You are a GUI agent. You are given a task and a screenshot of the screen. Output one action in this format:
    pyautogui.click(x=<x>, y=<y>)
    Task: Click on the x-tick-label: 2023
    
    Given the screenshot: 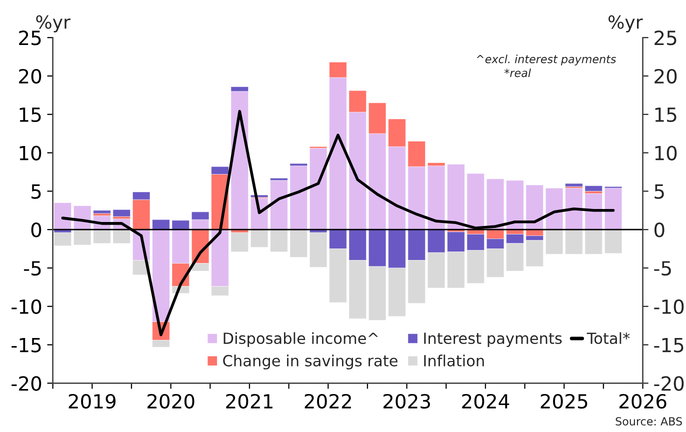 What is the action you would take?
    pyautogui.click(x=406, y=401)
    